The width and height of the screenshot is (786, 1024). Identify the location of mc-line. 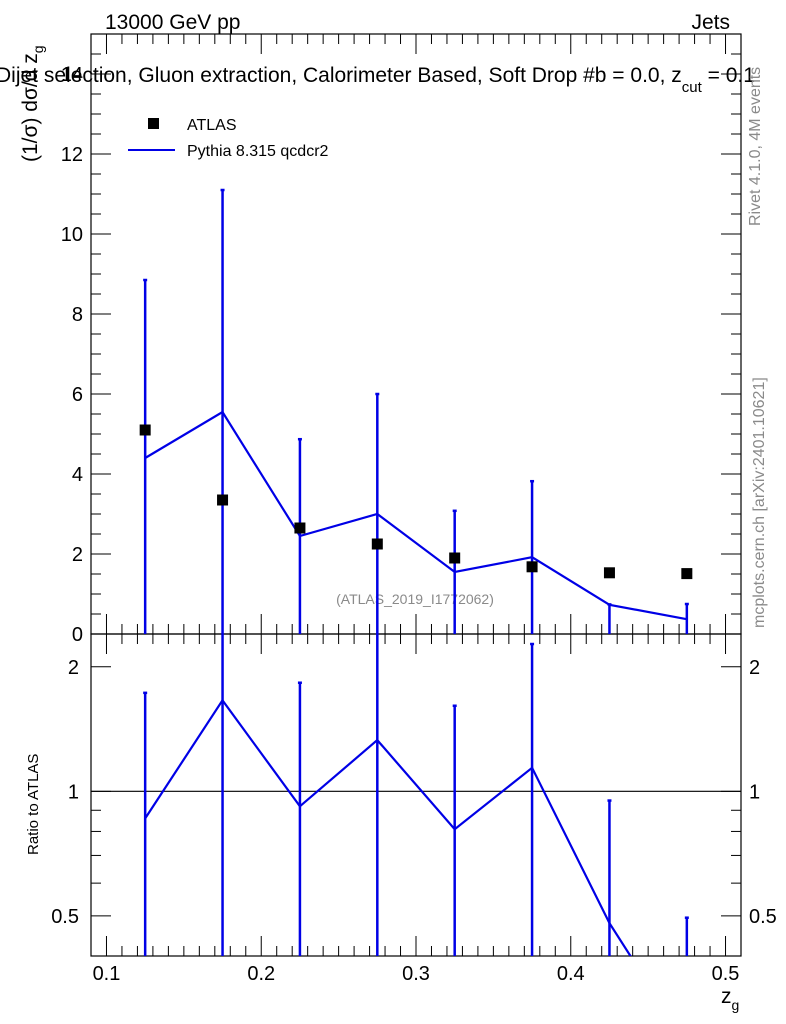
(416, 515).